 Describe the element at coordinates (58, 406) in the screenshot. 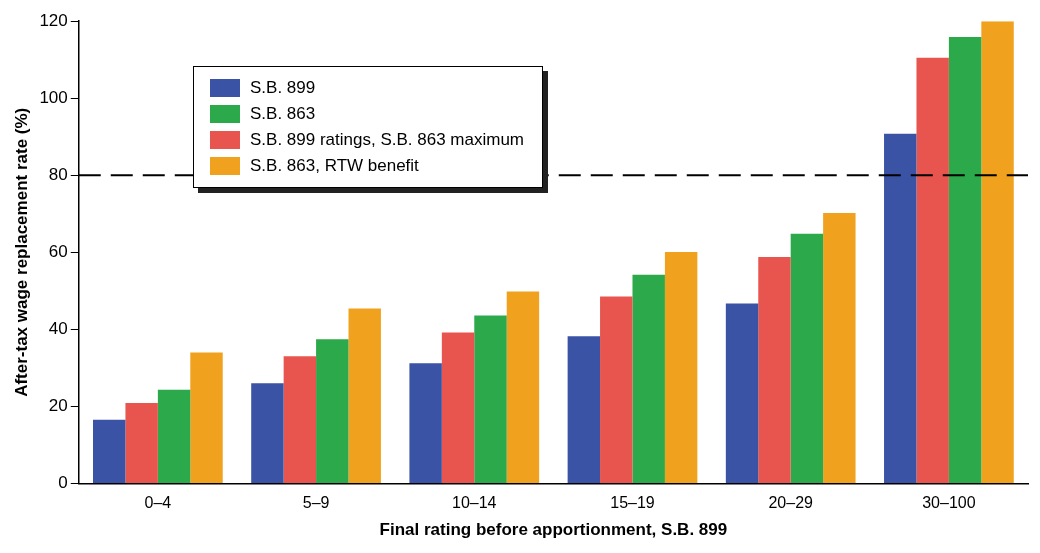

I see `y-tick-label: 20` at that location.